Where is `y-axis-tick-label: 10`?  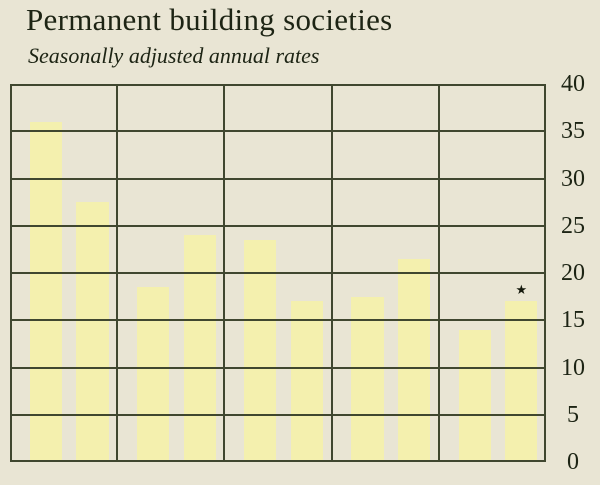 y-axis-tick-label: 10 is located at coordinates (573, 367).